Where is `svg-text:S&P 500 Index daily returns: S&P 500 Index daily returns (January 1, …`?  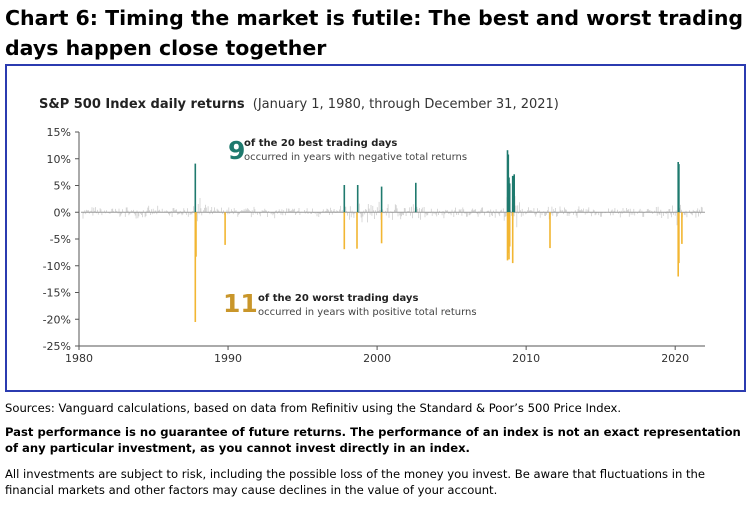 svg-text:S&P 500 Index daily returns: S&P 500 Index daily returns (January 1, … is located at coordinates (299, 104).